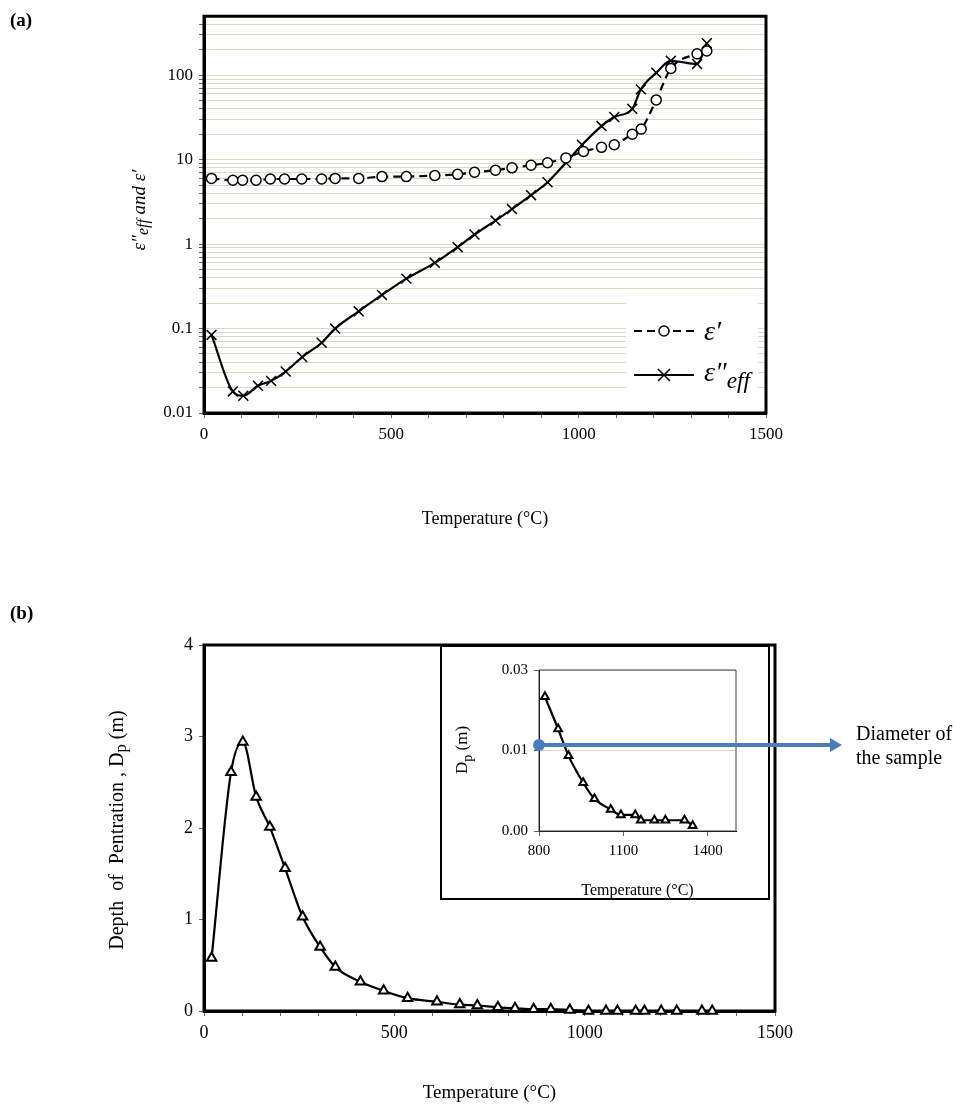 This screenshot has width=960, height=1104. Describe the element at coordinates (184, 159) in the screenshot. I see `y-tick-label: 10` at that location.